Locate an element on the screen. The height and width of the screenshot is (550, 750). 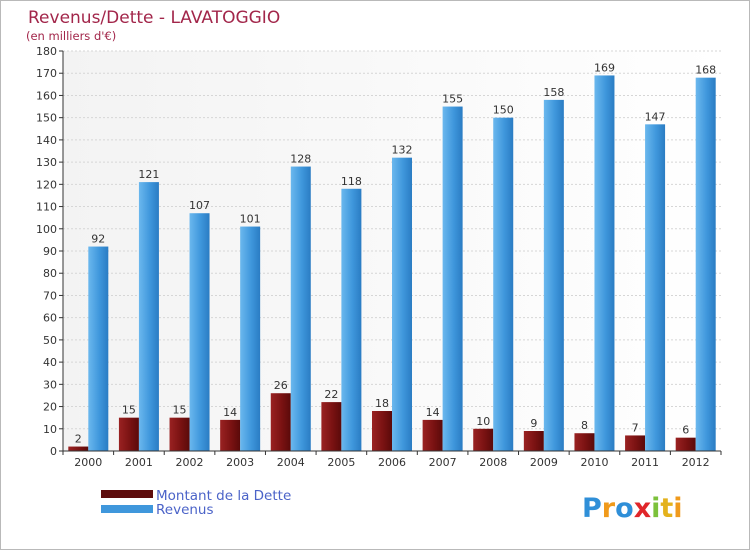
y-tick-label: 150 is located at coordinates (46, 118).